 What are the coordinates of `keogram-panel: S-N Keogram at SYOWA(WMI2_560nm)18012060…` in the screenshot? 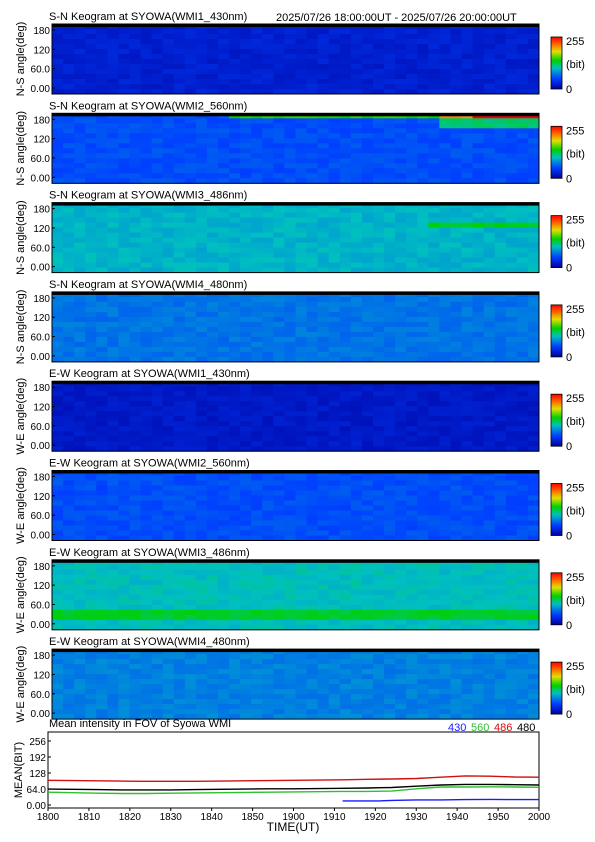 It's located at (300, 142).